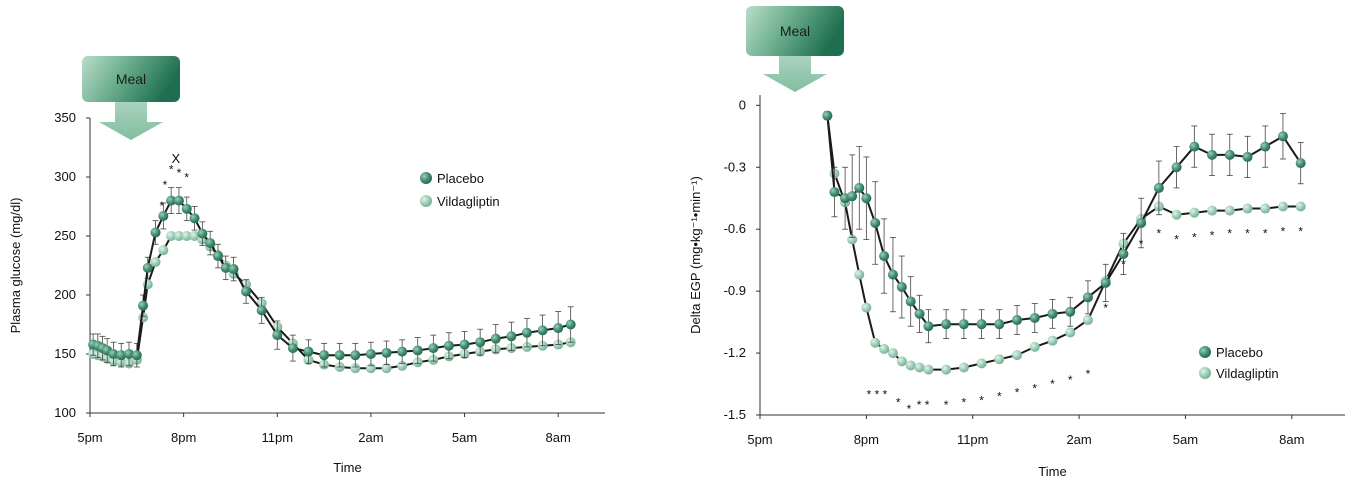 This screenshot has width=1360, height=480. What do you see at coordinates (735, 290) in the screenshot?
I see `y-tick-label: -0.9` at bounding box center [735, 290].